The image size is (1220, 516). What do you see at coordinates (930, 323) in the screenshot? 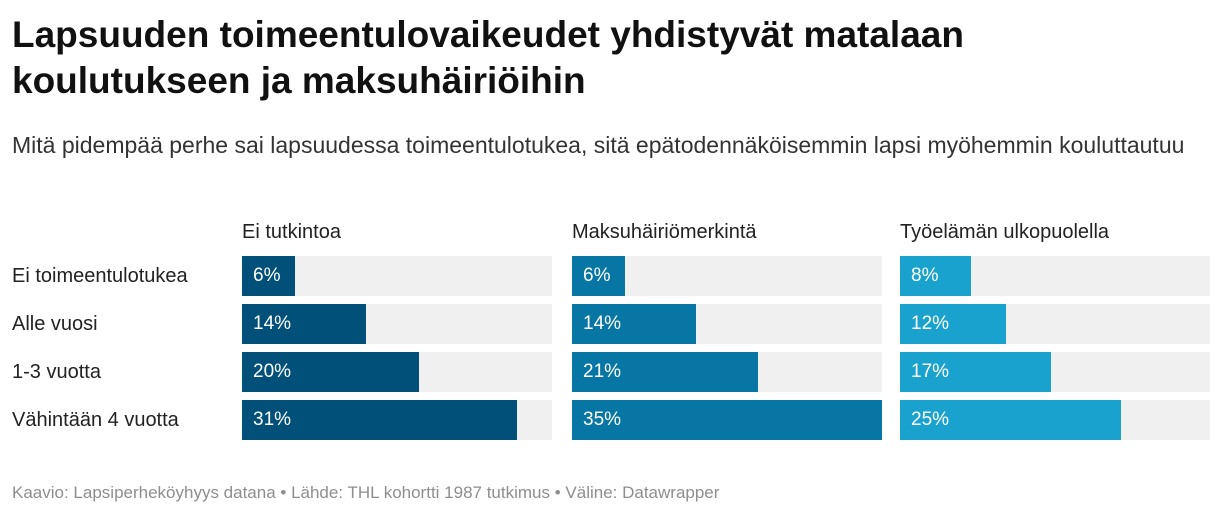
I see `bar-value-label: 12%` at bounding box center [930, 323].